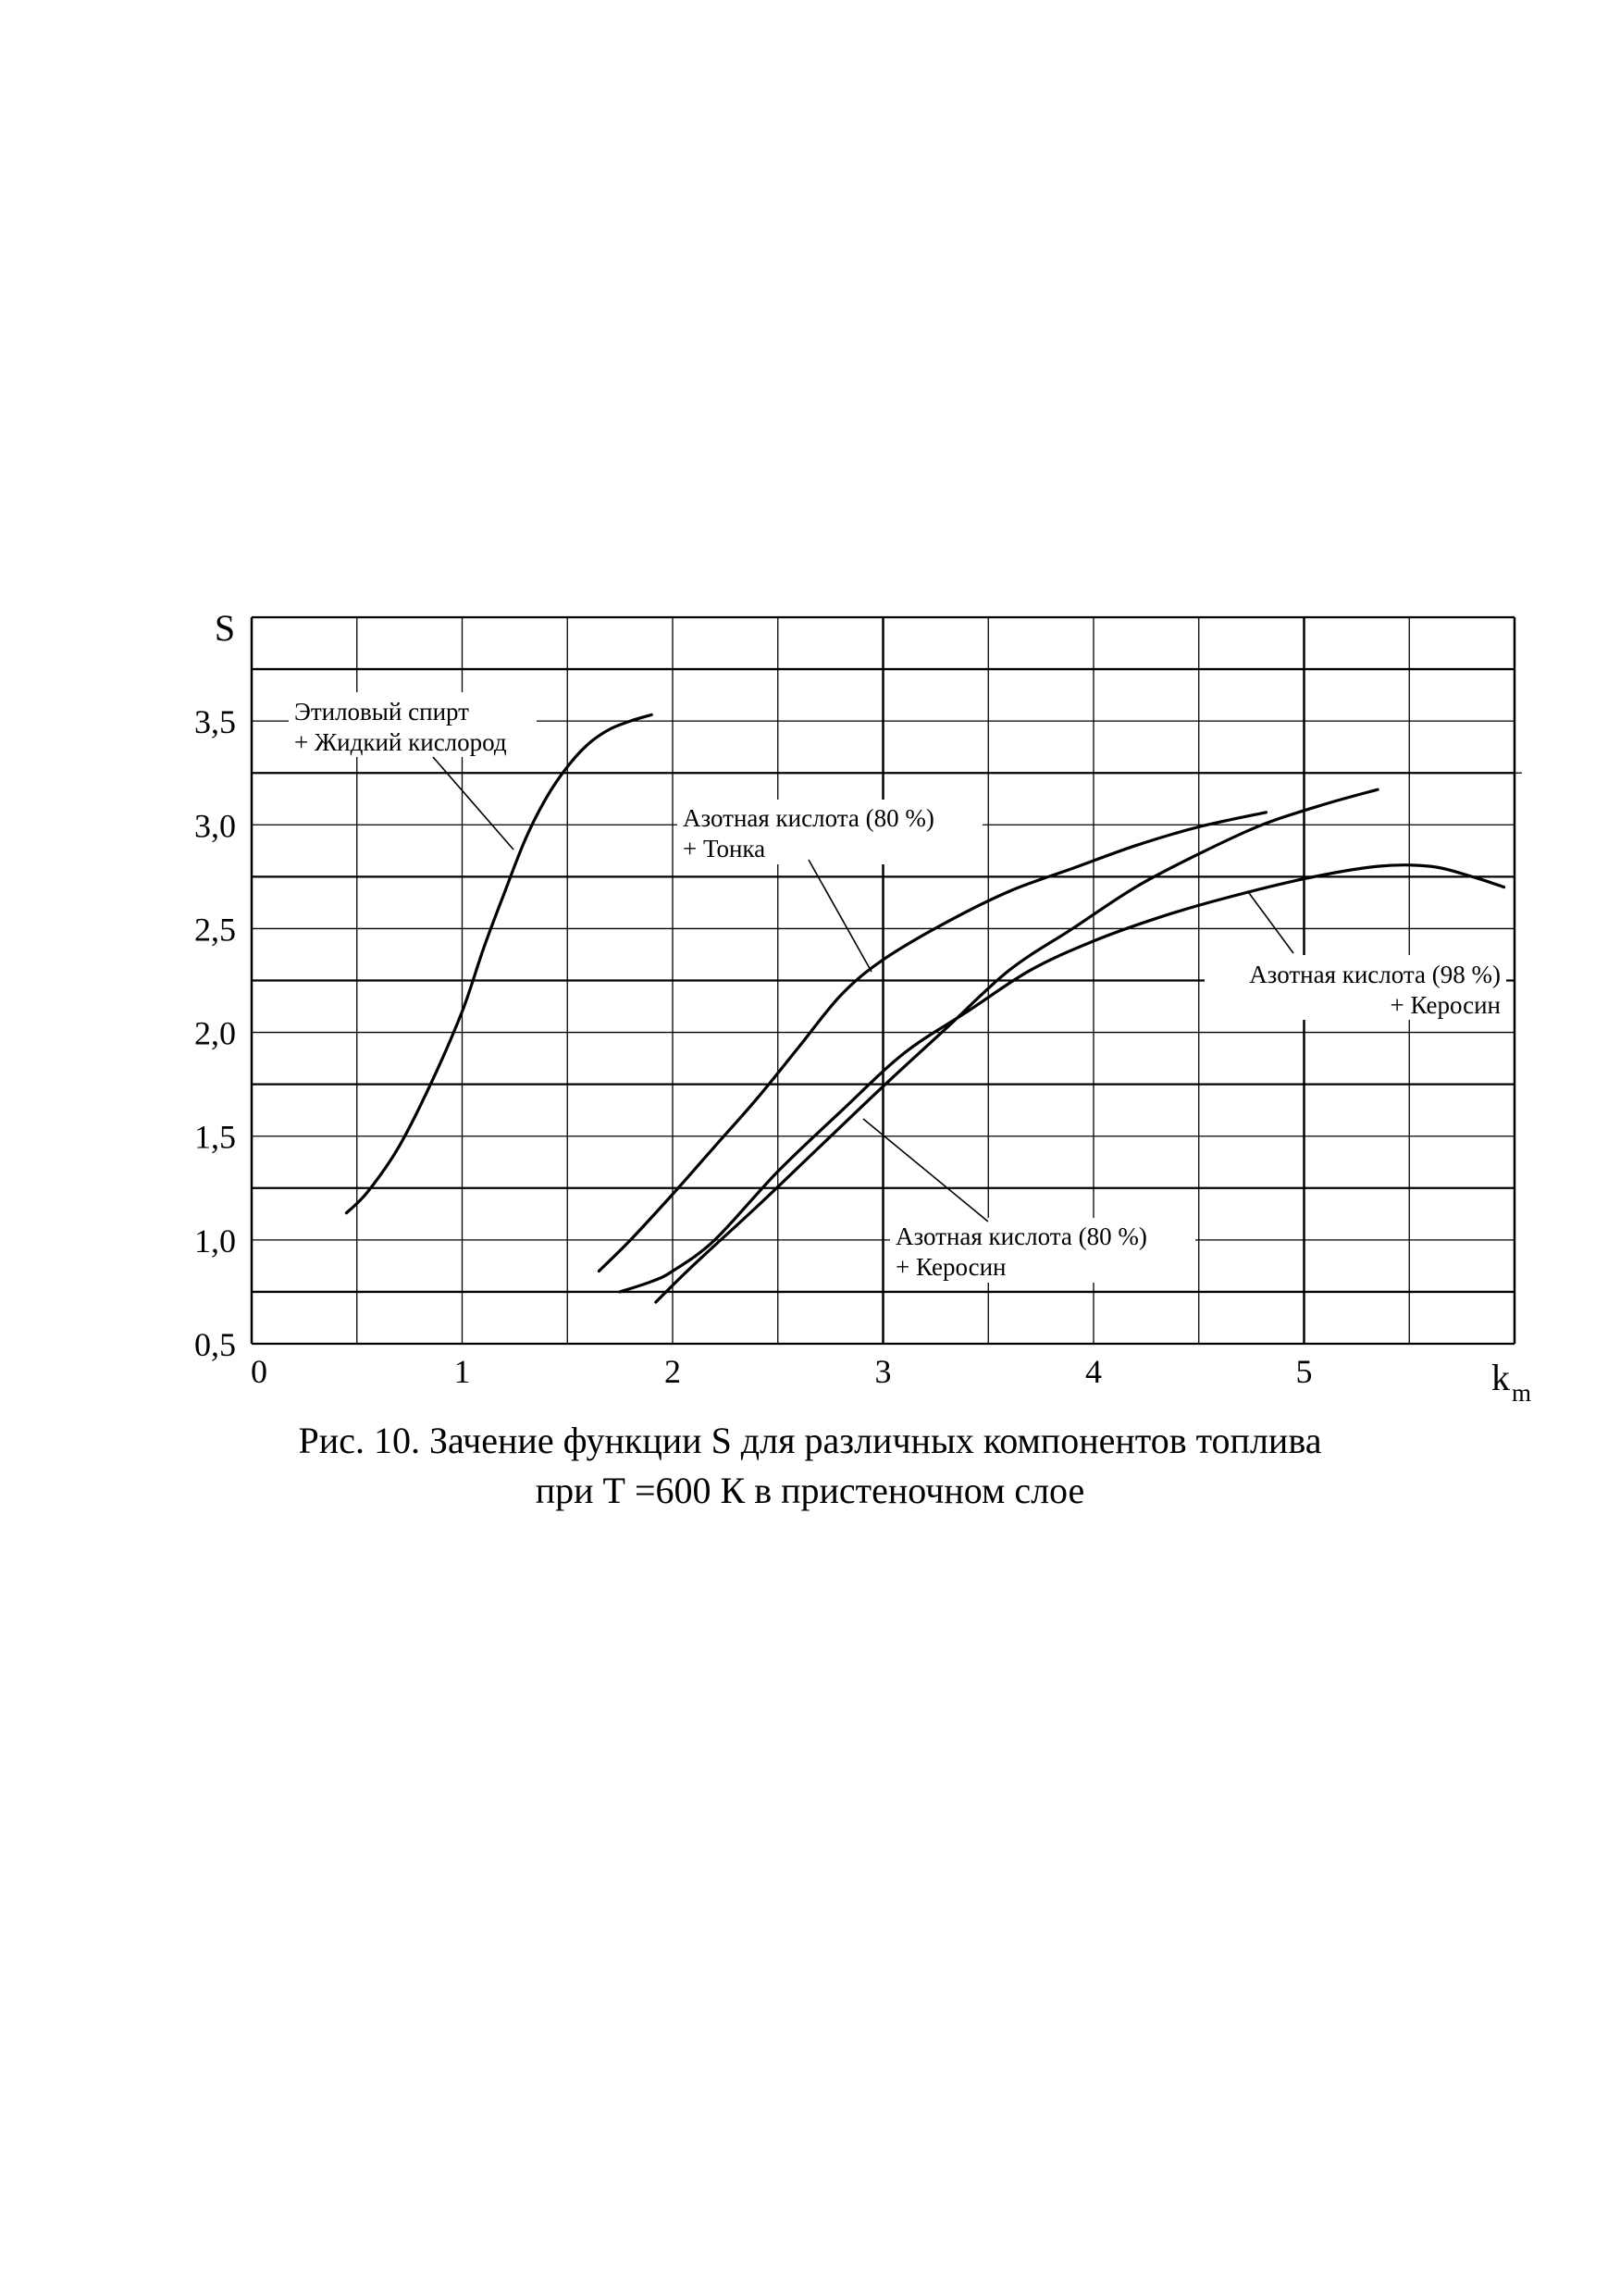 The height and width of the screenshot is (2296, 1620). I want to click on y-tick-label: 1,5, so click(215, 1138).